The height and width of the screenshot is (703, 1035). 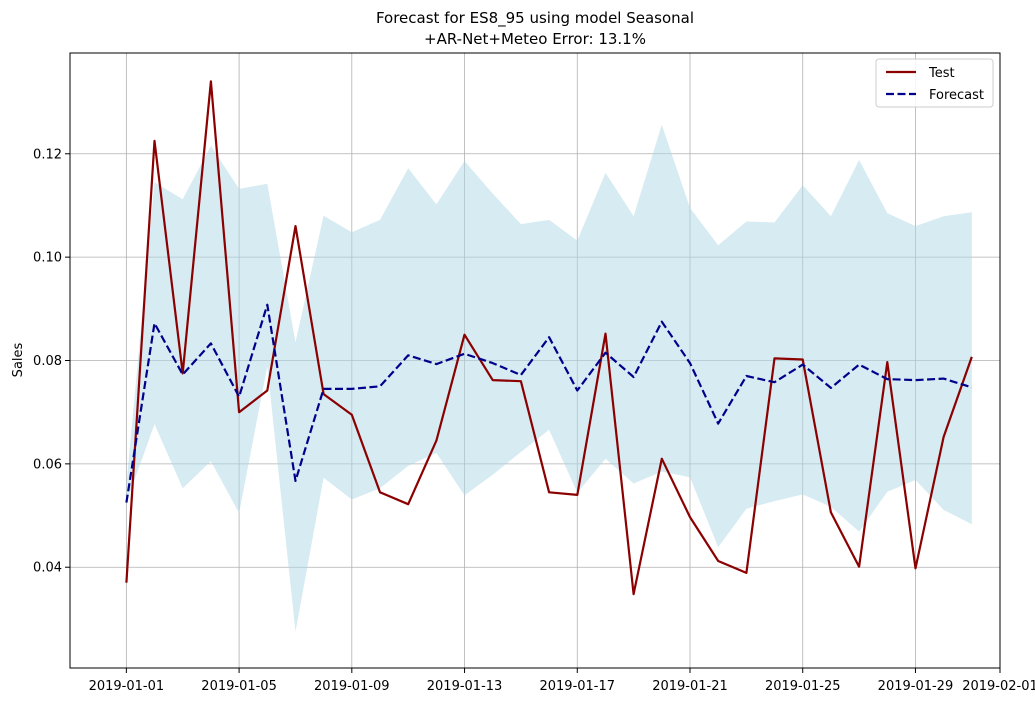 I want to click on x-tick-label: 2019-01-09, so click(x=352, y=686).